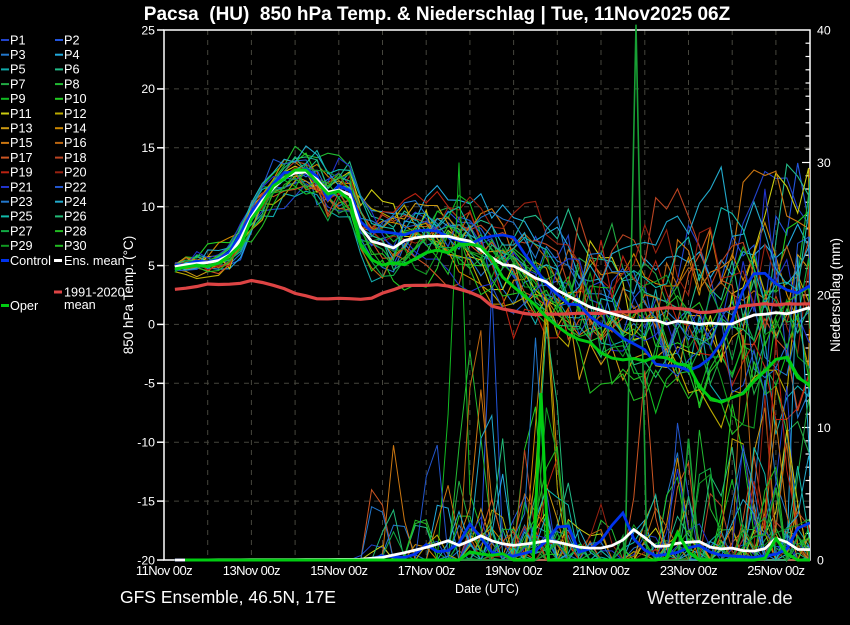 This screenshot has width=850, height=625. What do you see at coordinates (513, 570) in the screenshot?
I see `svg-text: 19Nov 00z` at bounding box center [513, 570].